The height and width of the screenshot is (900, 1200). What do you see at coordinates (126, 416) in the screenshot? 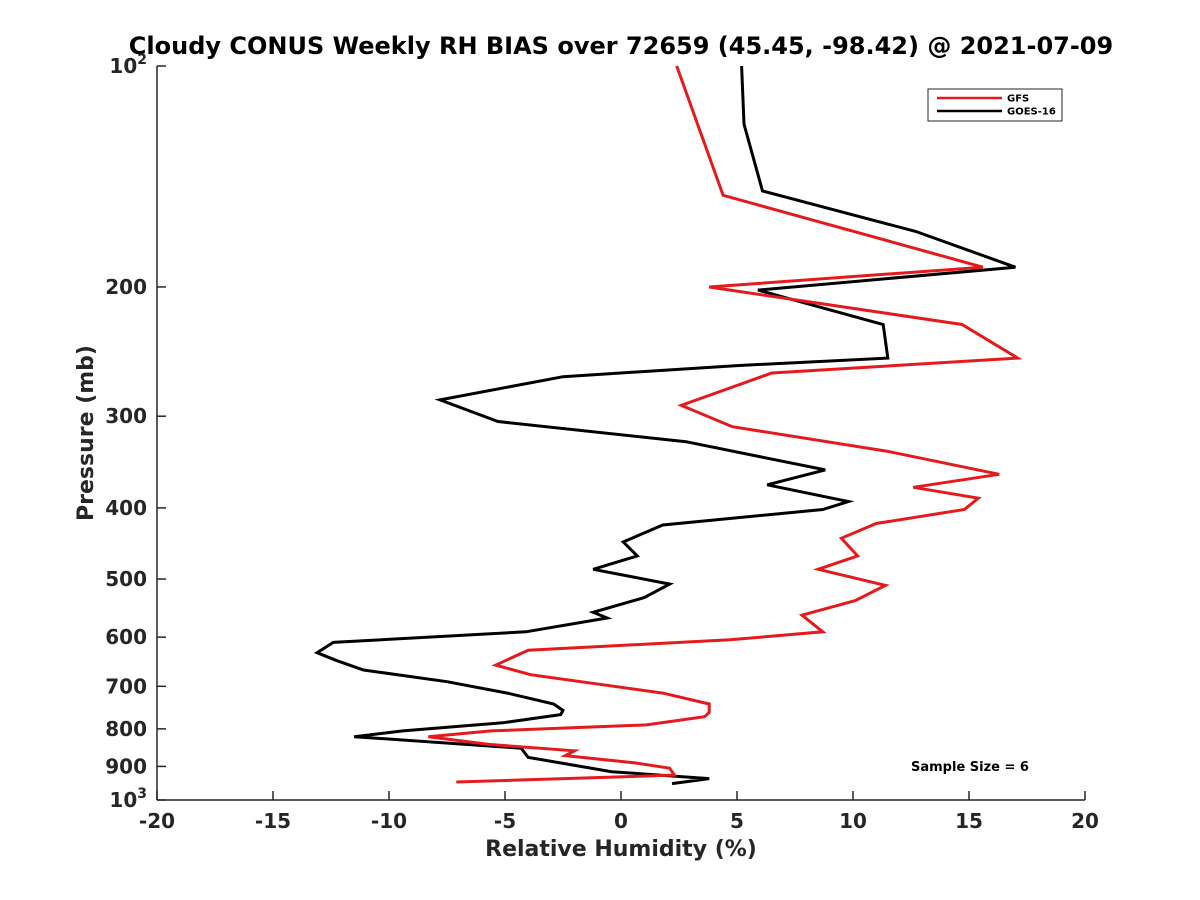
I see `y-tick-label: 300` at bounding box center [126, 416].